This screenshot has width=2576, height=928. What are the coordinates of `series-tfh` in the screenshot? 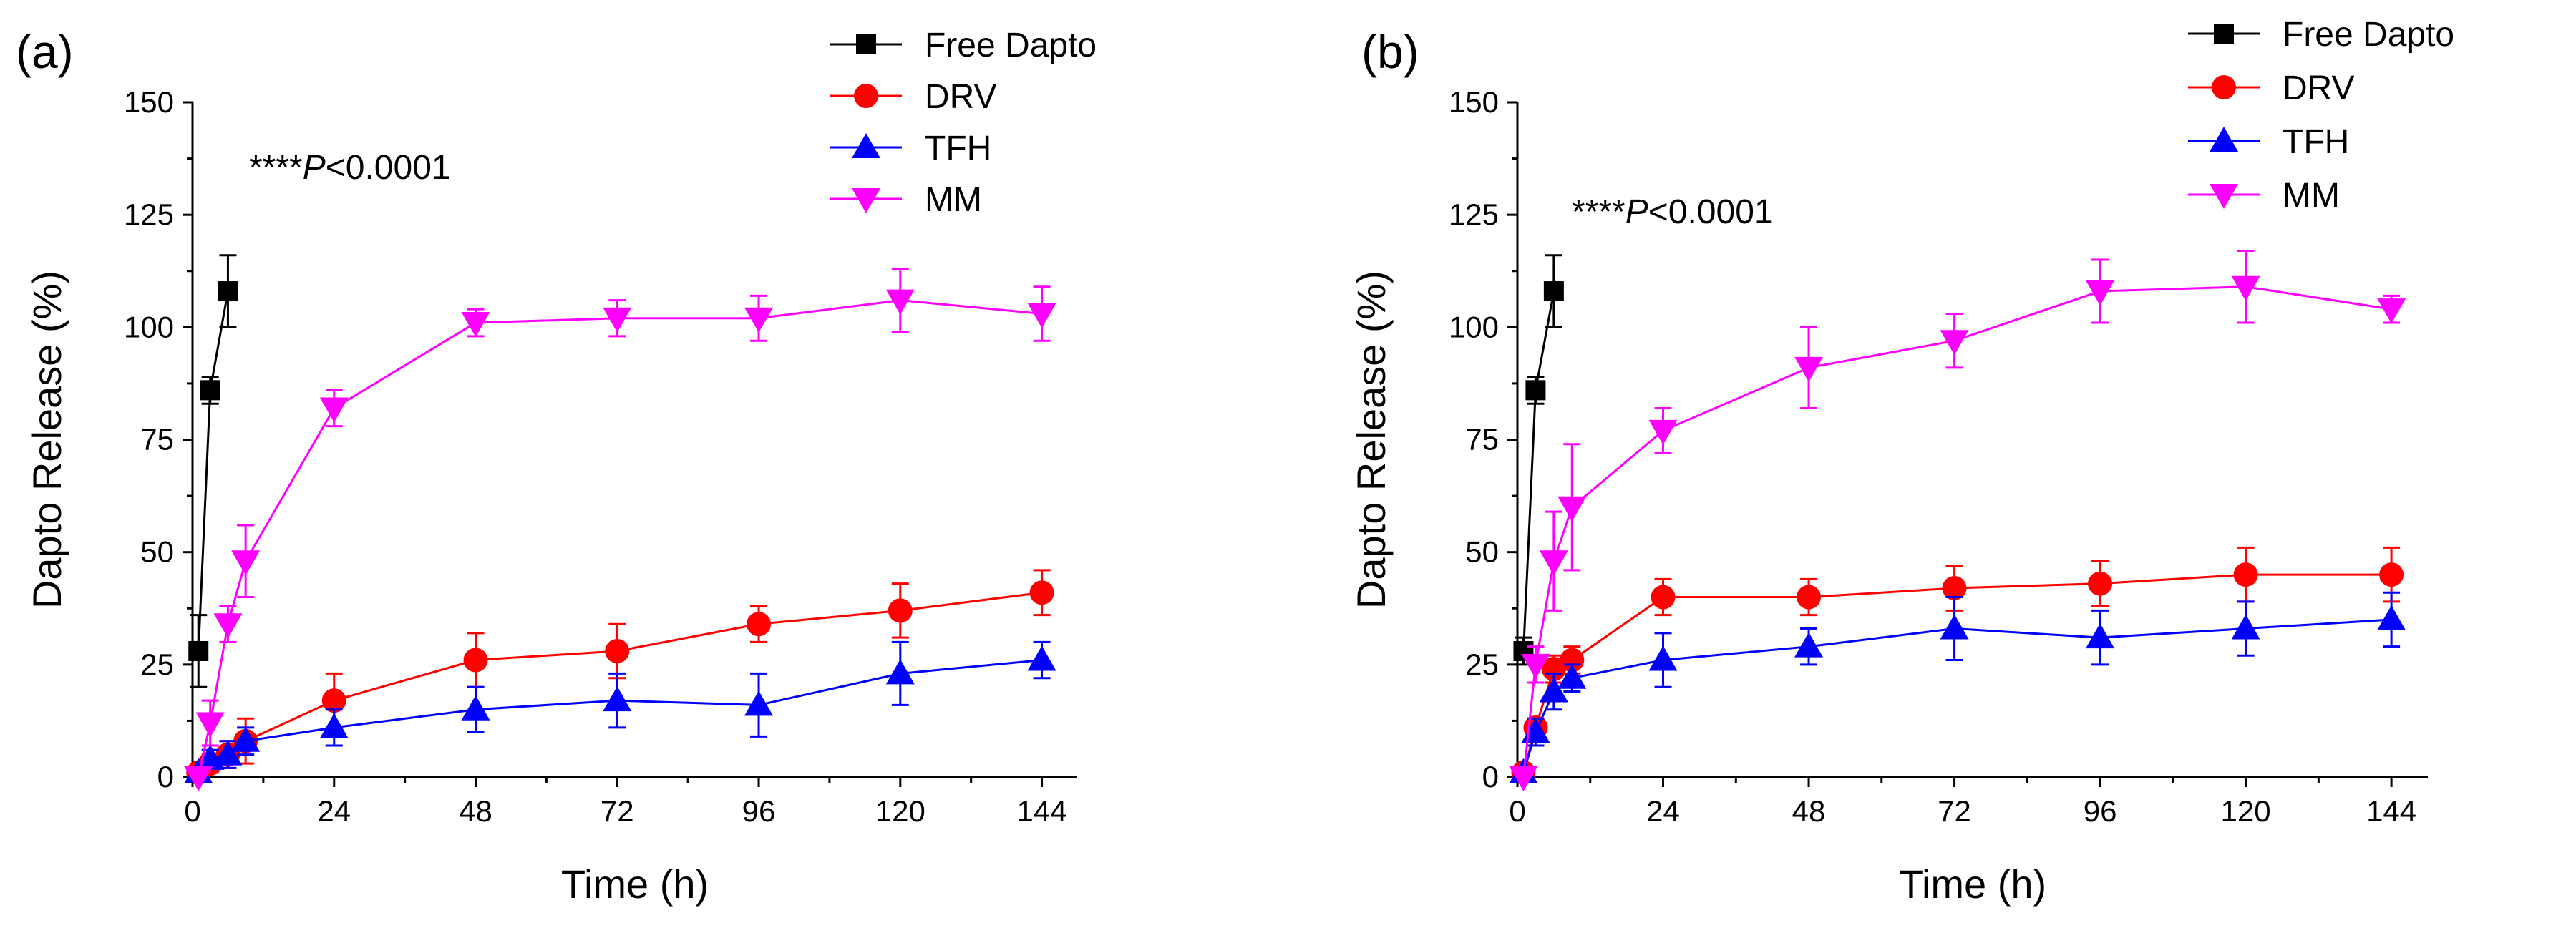 It's located at (620, 712).